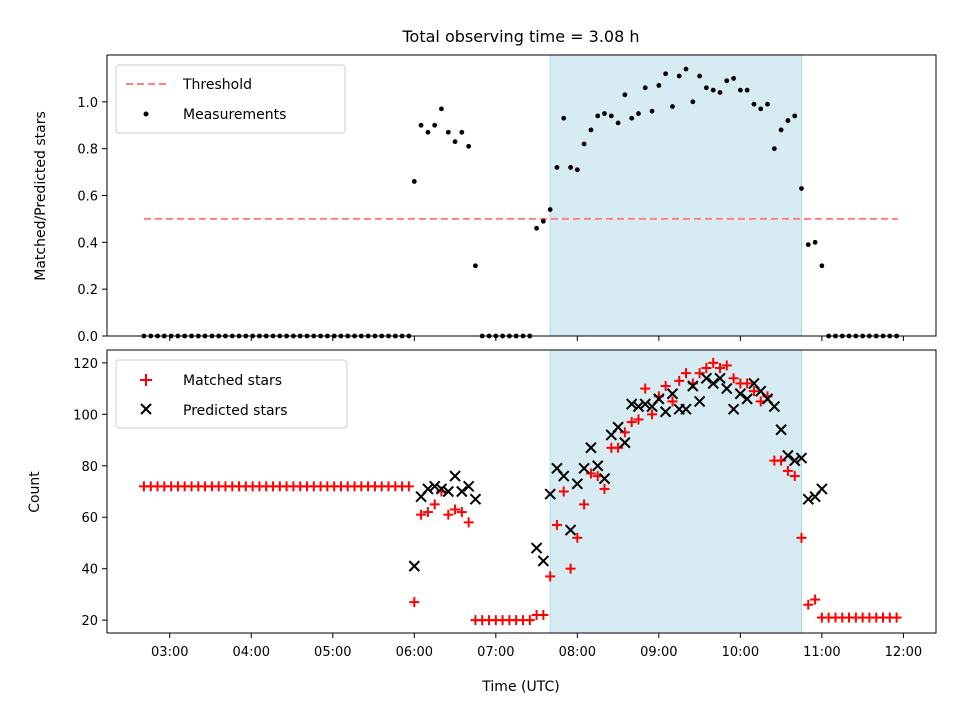 This screenshot has width=960, height=724. Describe the element at coordinates (235, 411) in the screenshot. I see `predicted-legend-label: Predicted stars` at that location.